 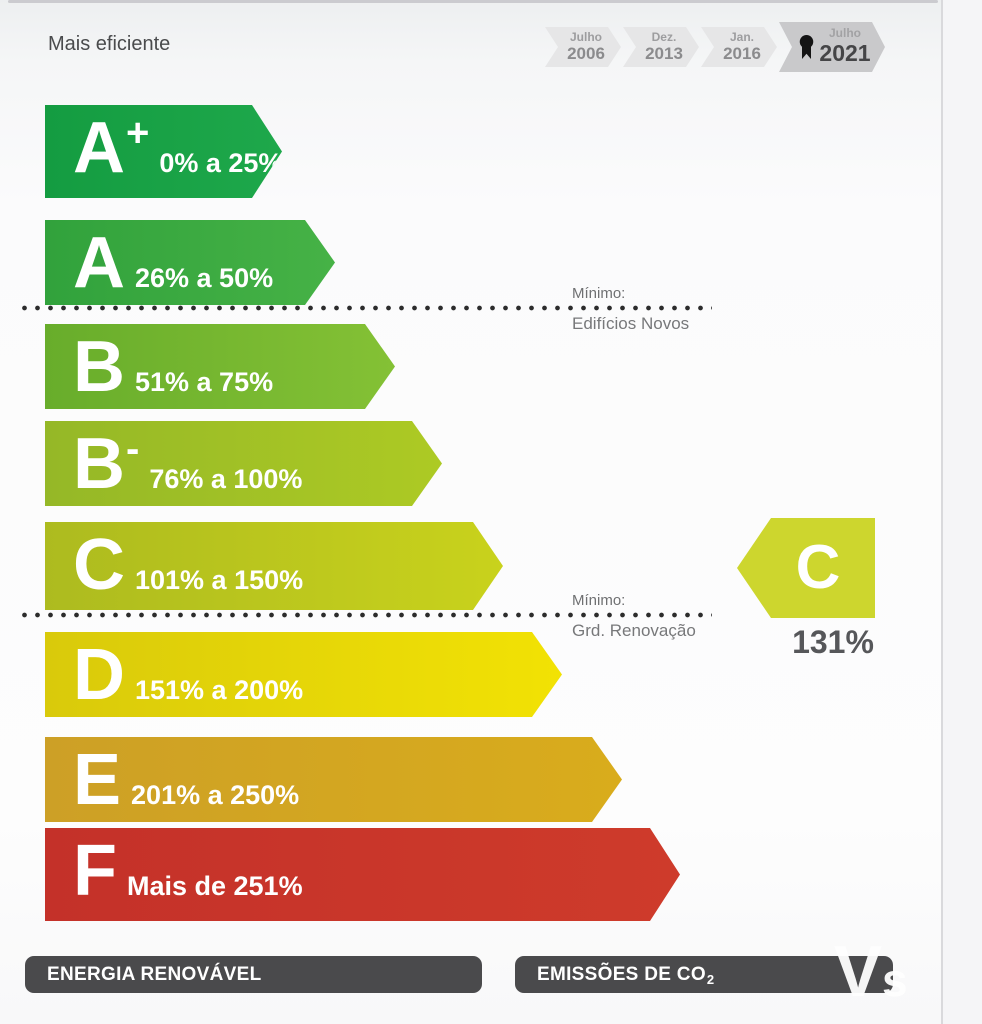 I want to click on grade-letter: E, so click(x=97, y=780).